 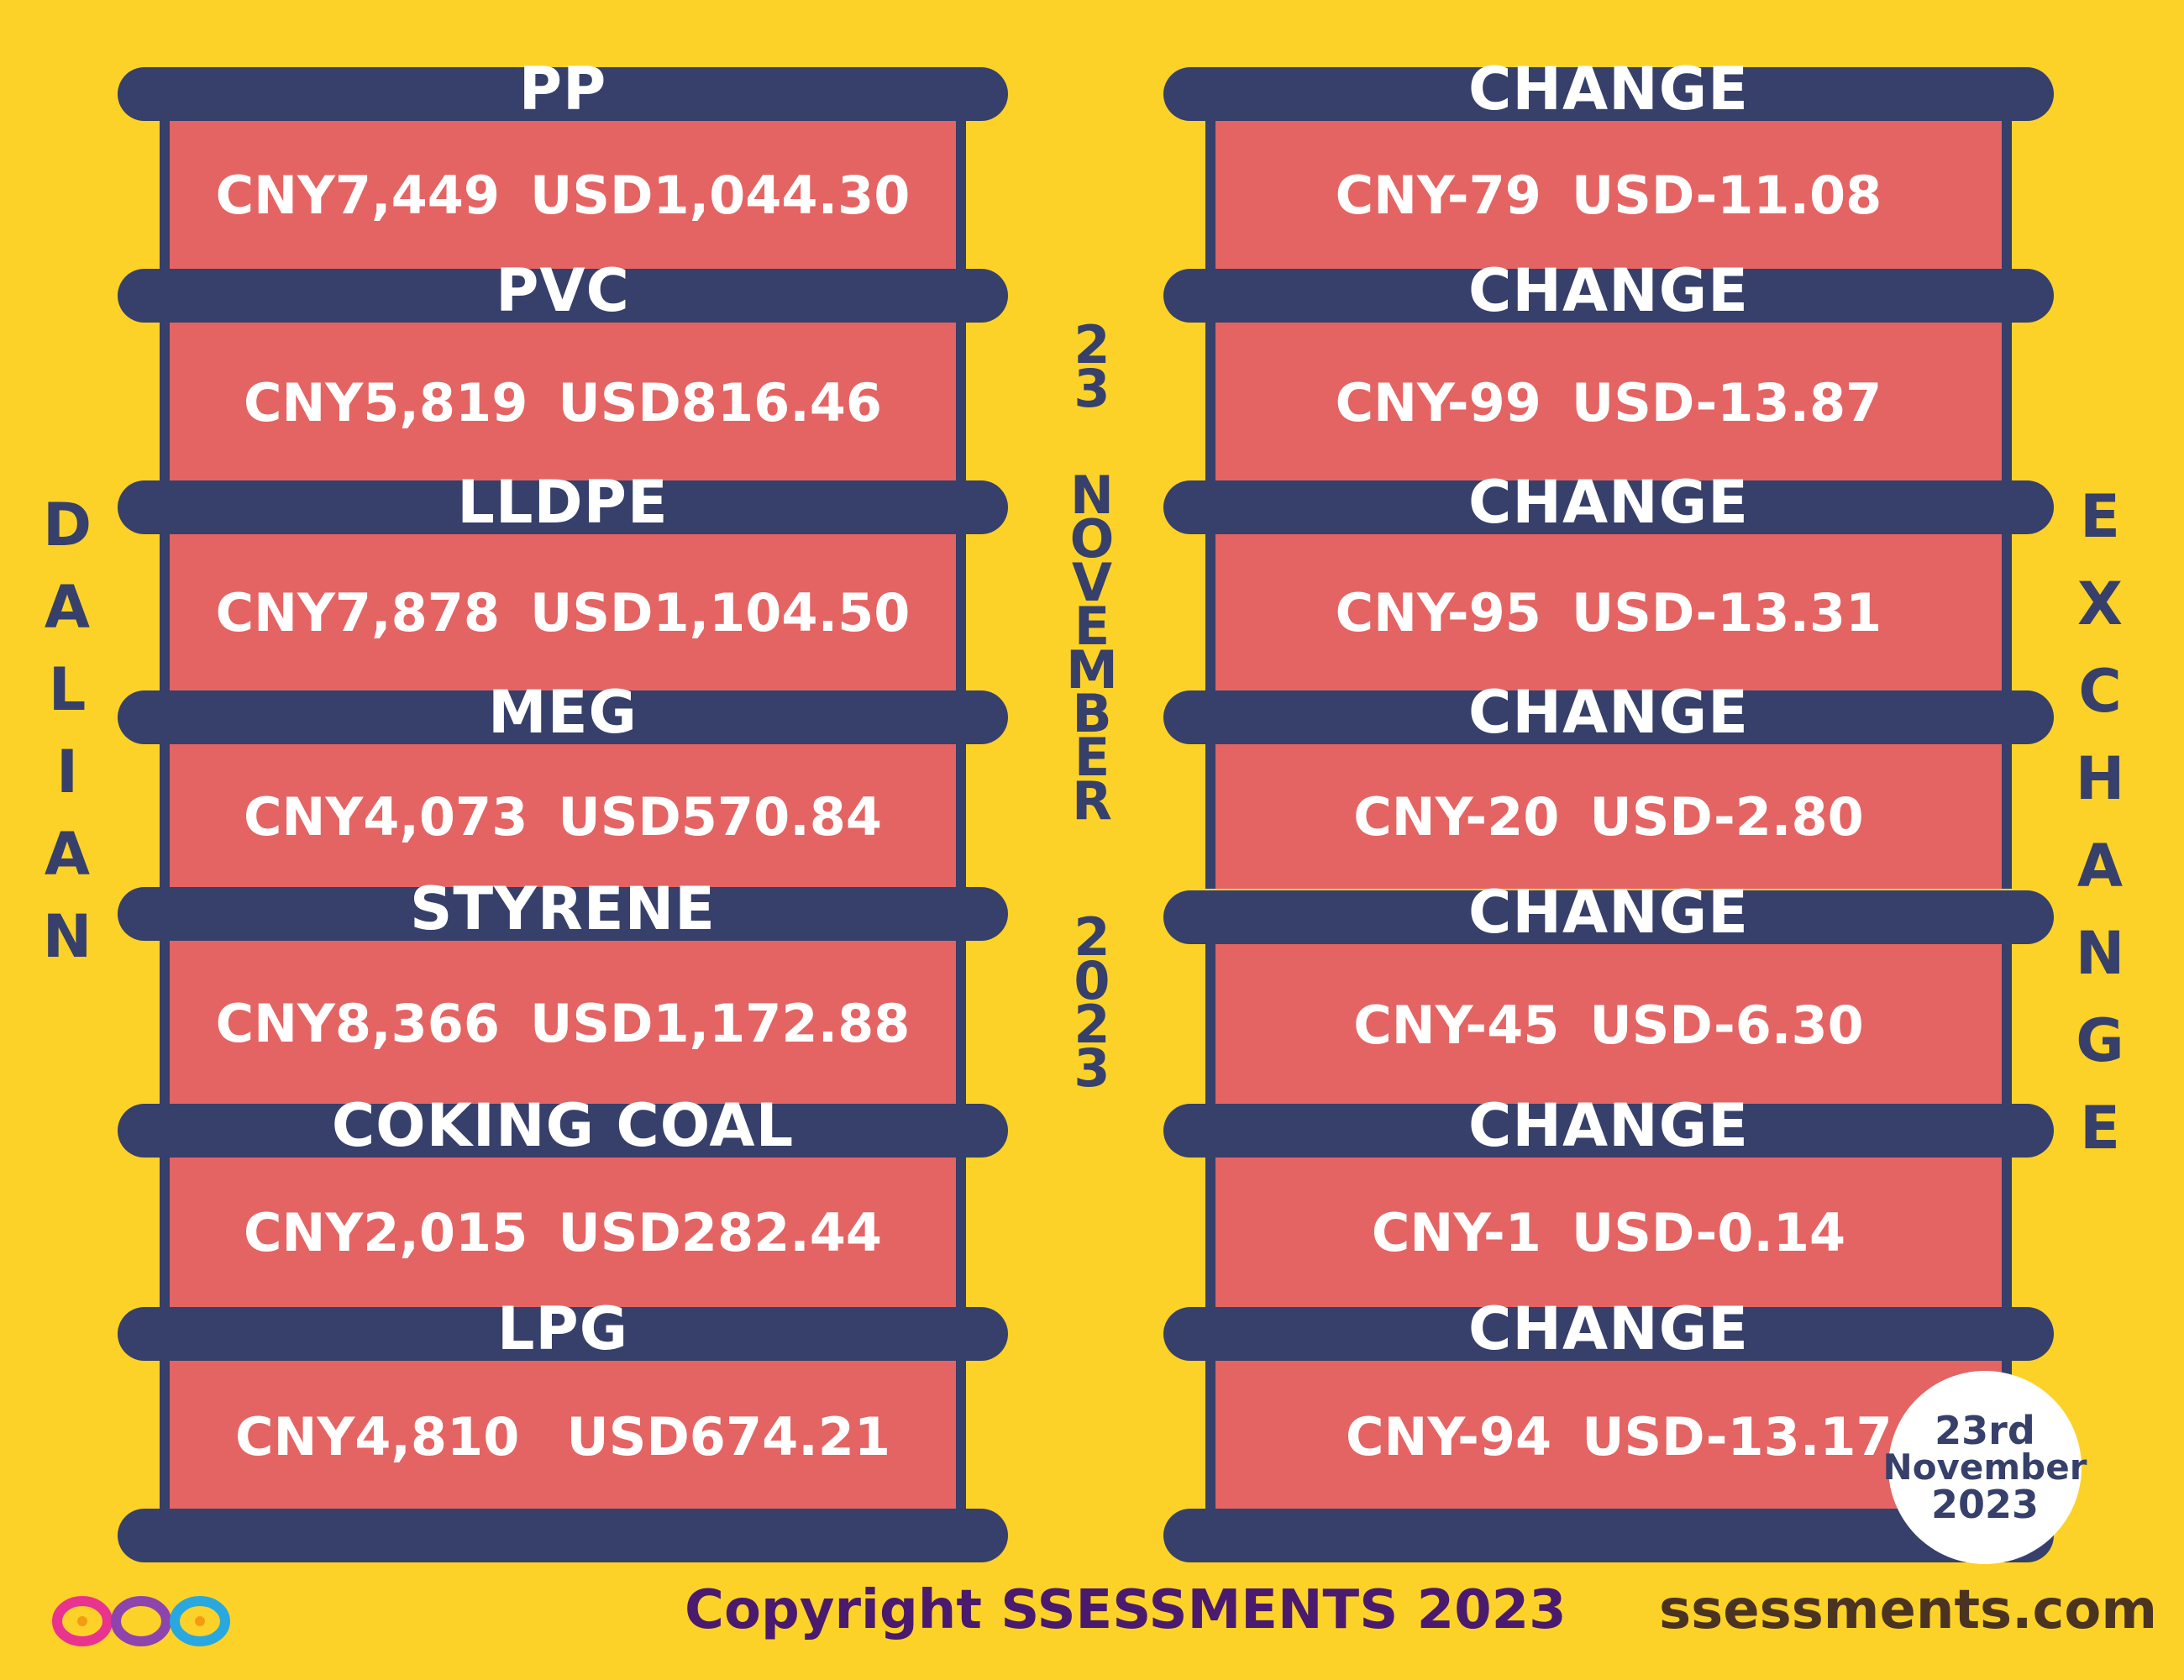 What do you see at coordinates (1092, 495) in the screenshot?
I see `date-char: N` at bounding box center [1092, 495].